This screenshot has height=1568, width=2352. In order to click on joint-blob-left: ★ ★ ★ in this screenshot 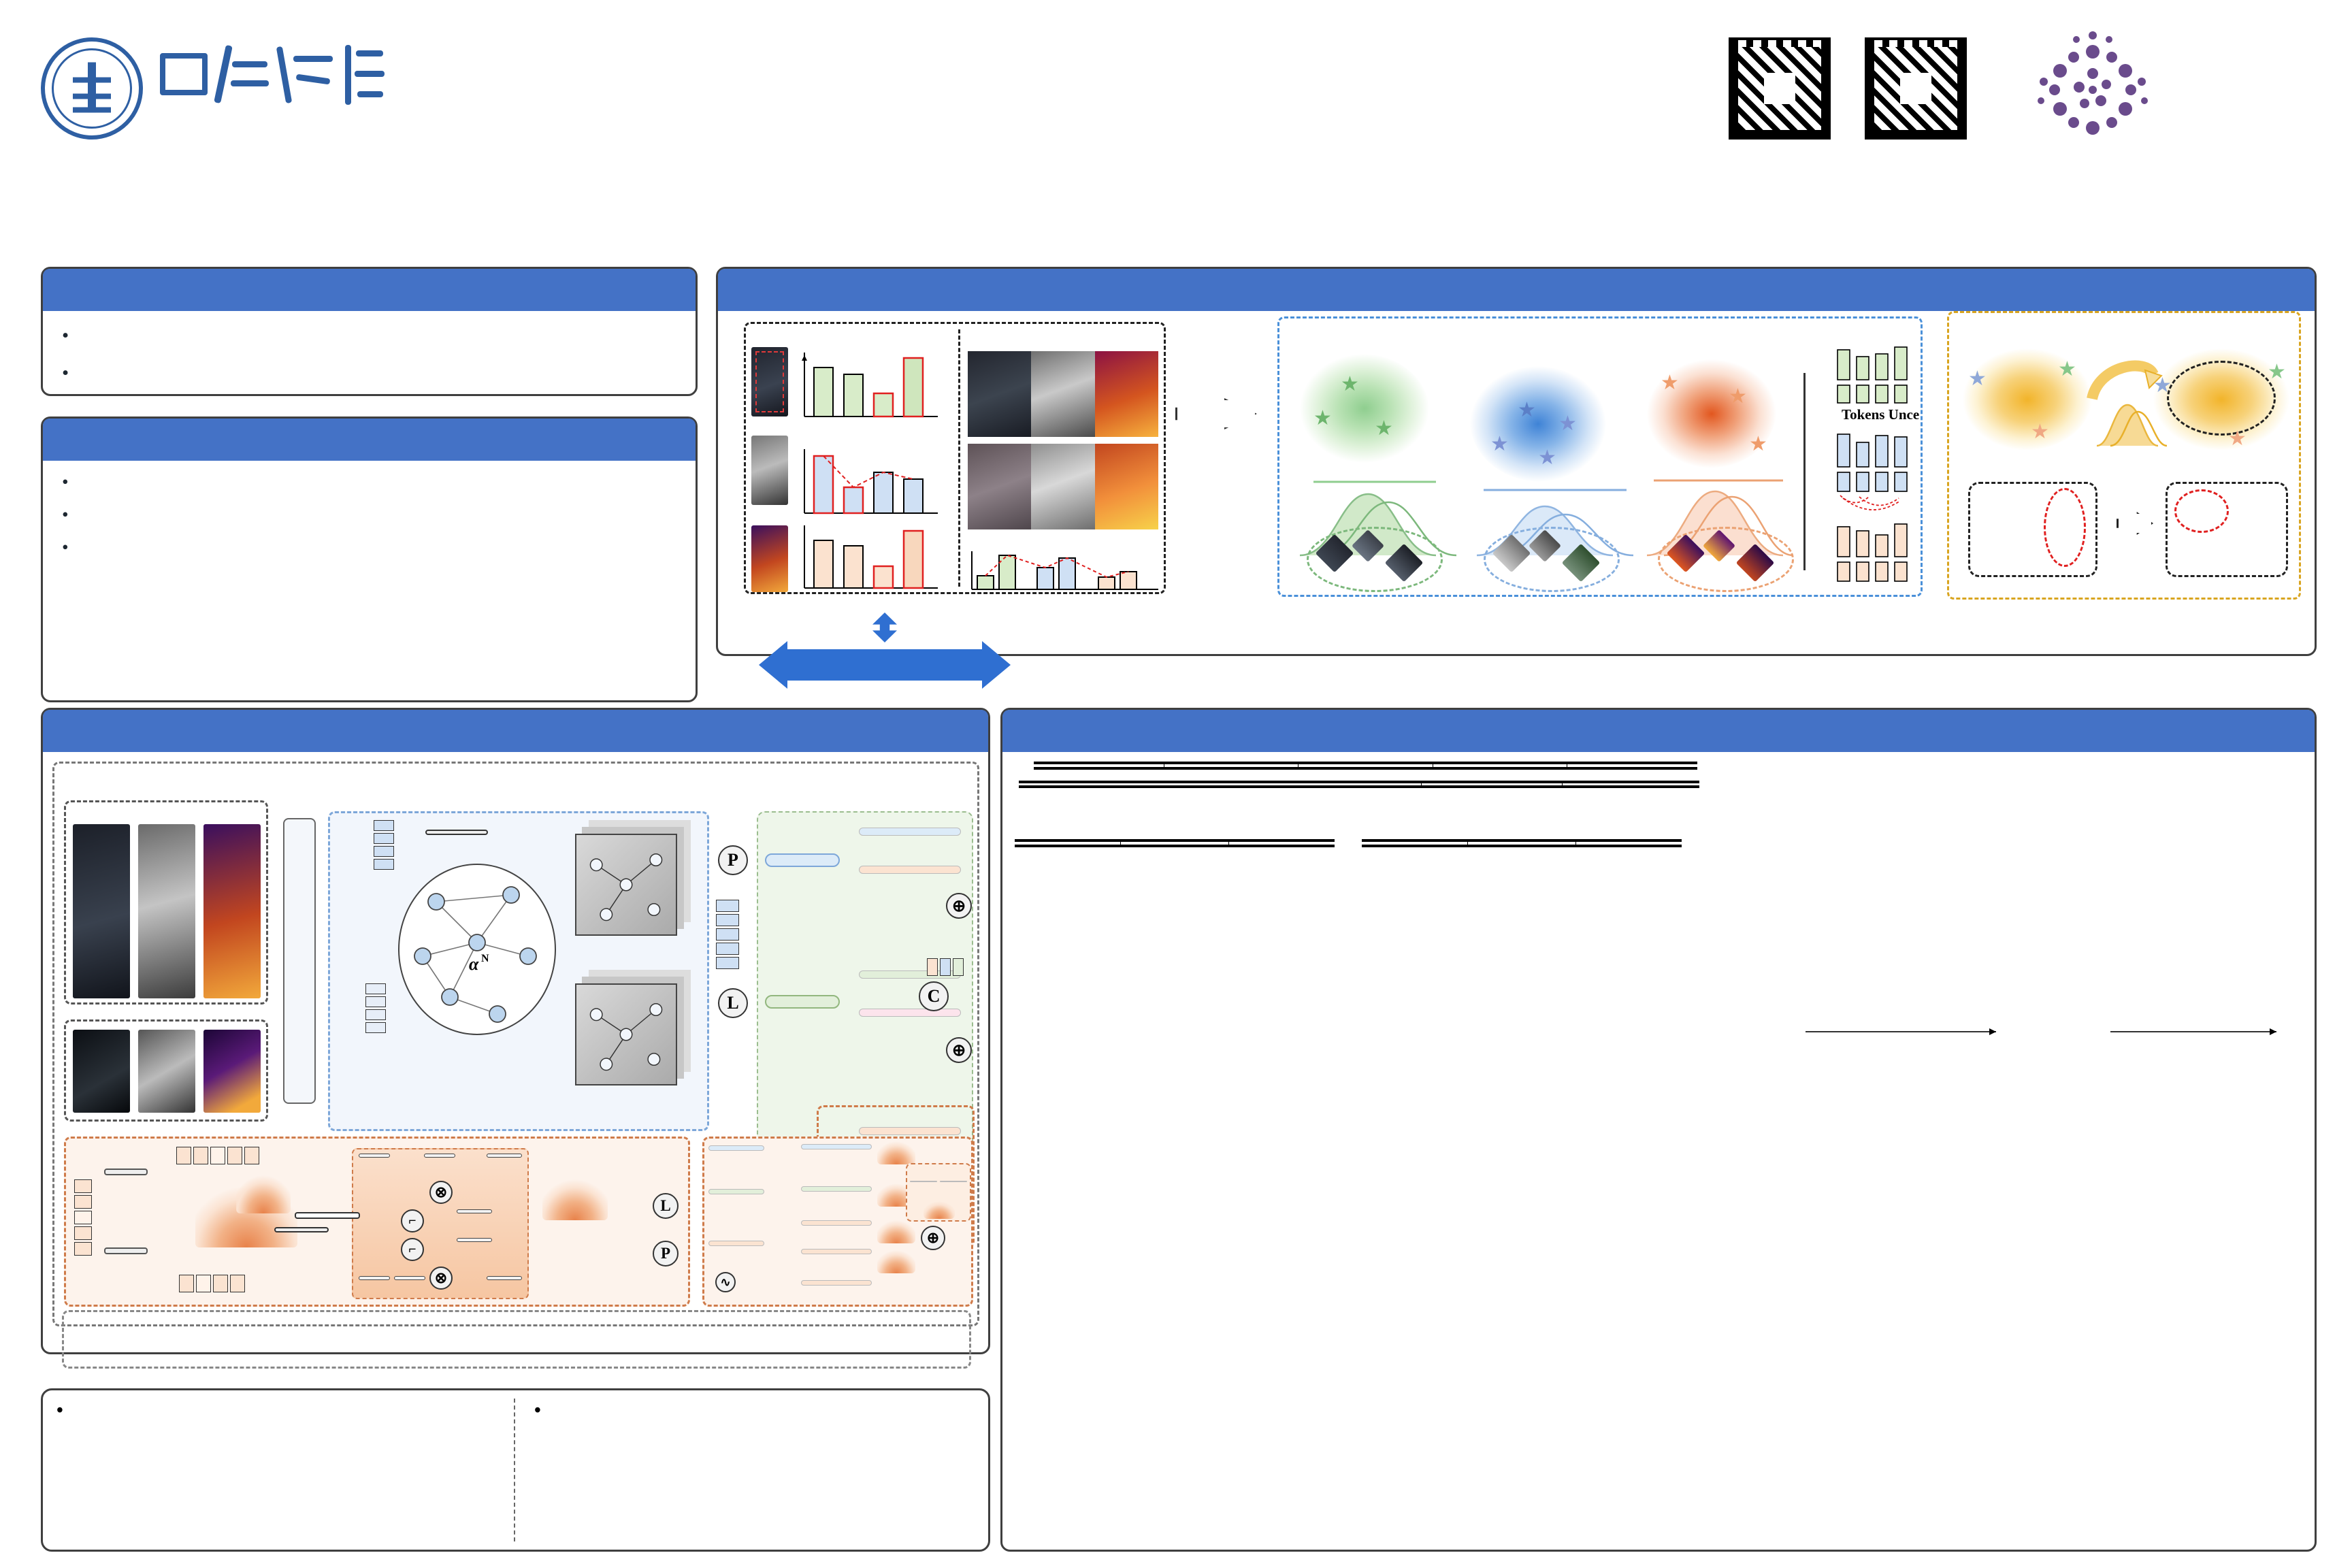, I will do `click(2028, 399)`.